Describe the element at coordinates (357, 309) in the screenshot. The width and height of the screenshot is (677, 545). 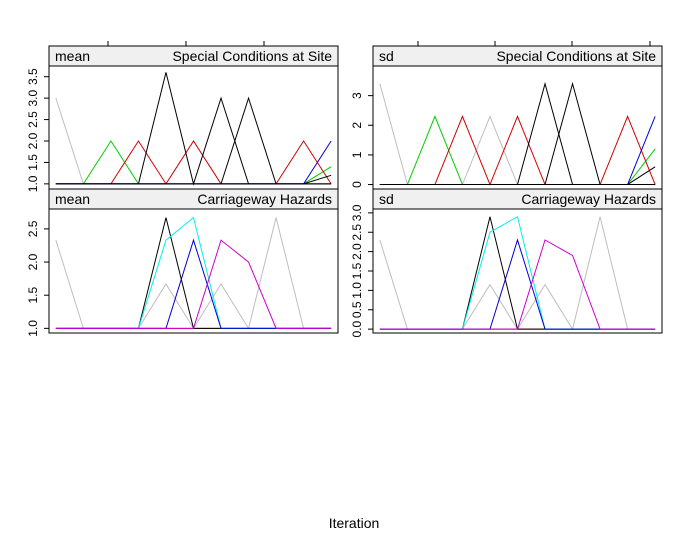
I see `y-tick-label: 0.5` at that location.